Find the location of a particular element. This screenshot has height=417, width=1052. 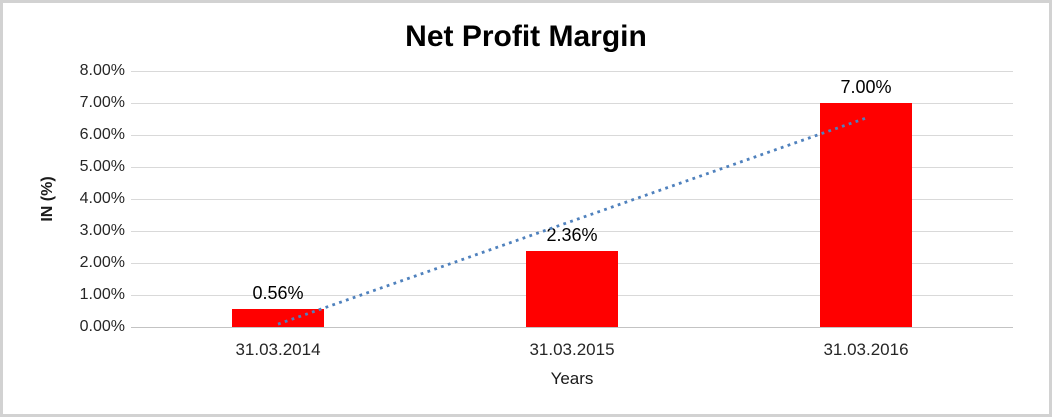

bar-31.03.2016 is located at coordinates (866, 215).